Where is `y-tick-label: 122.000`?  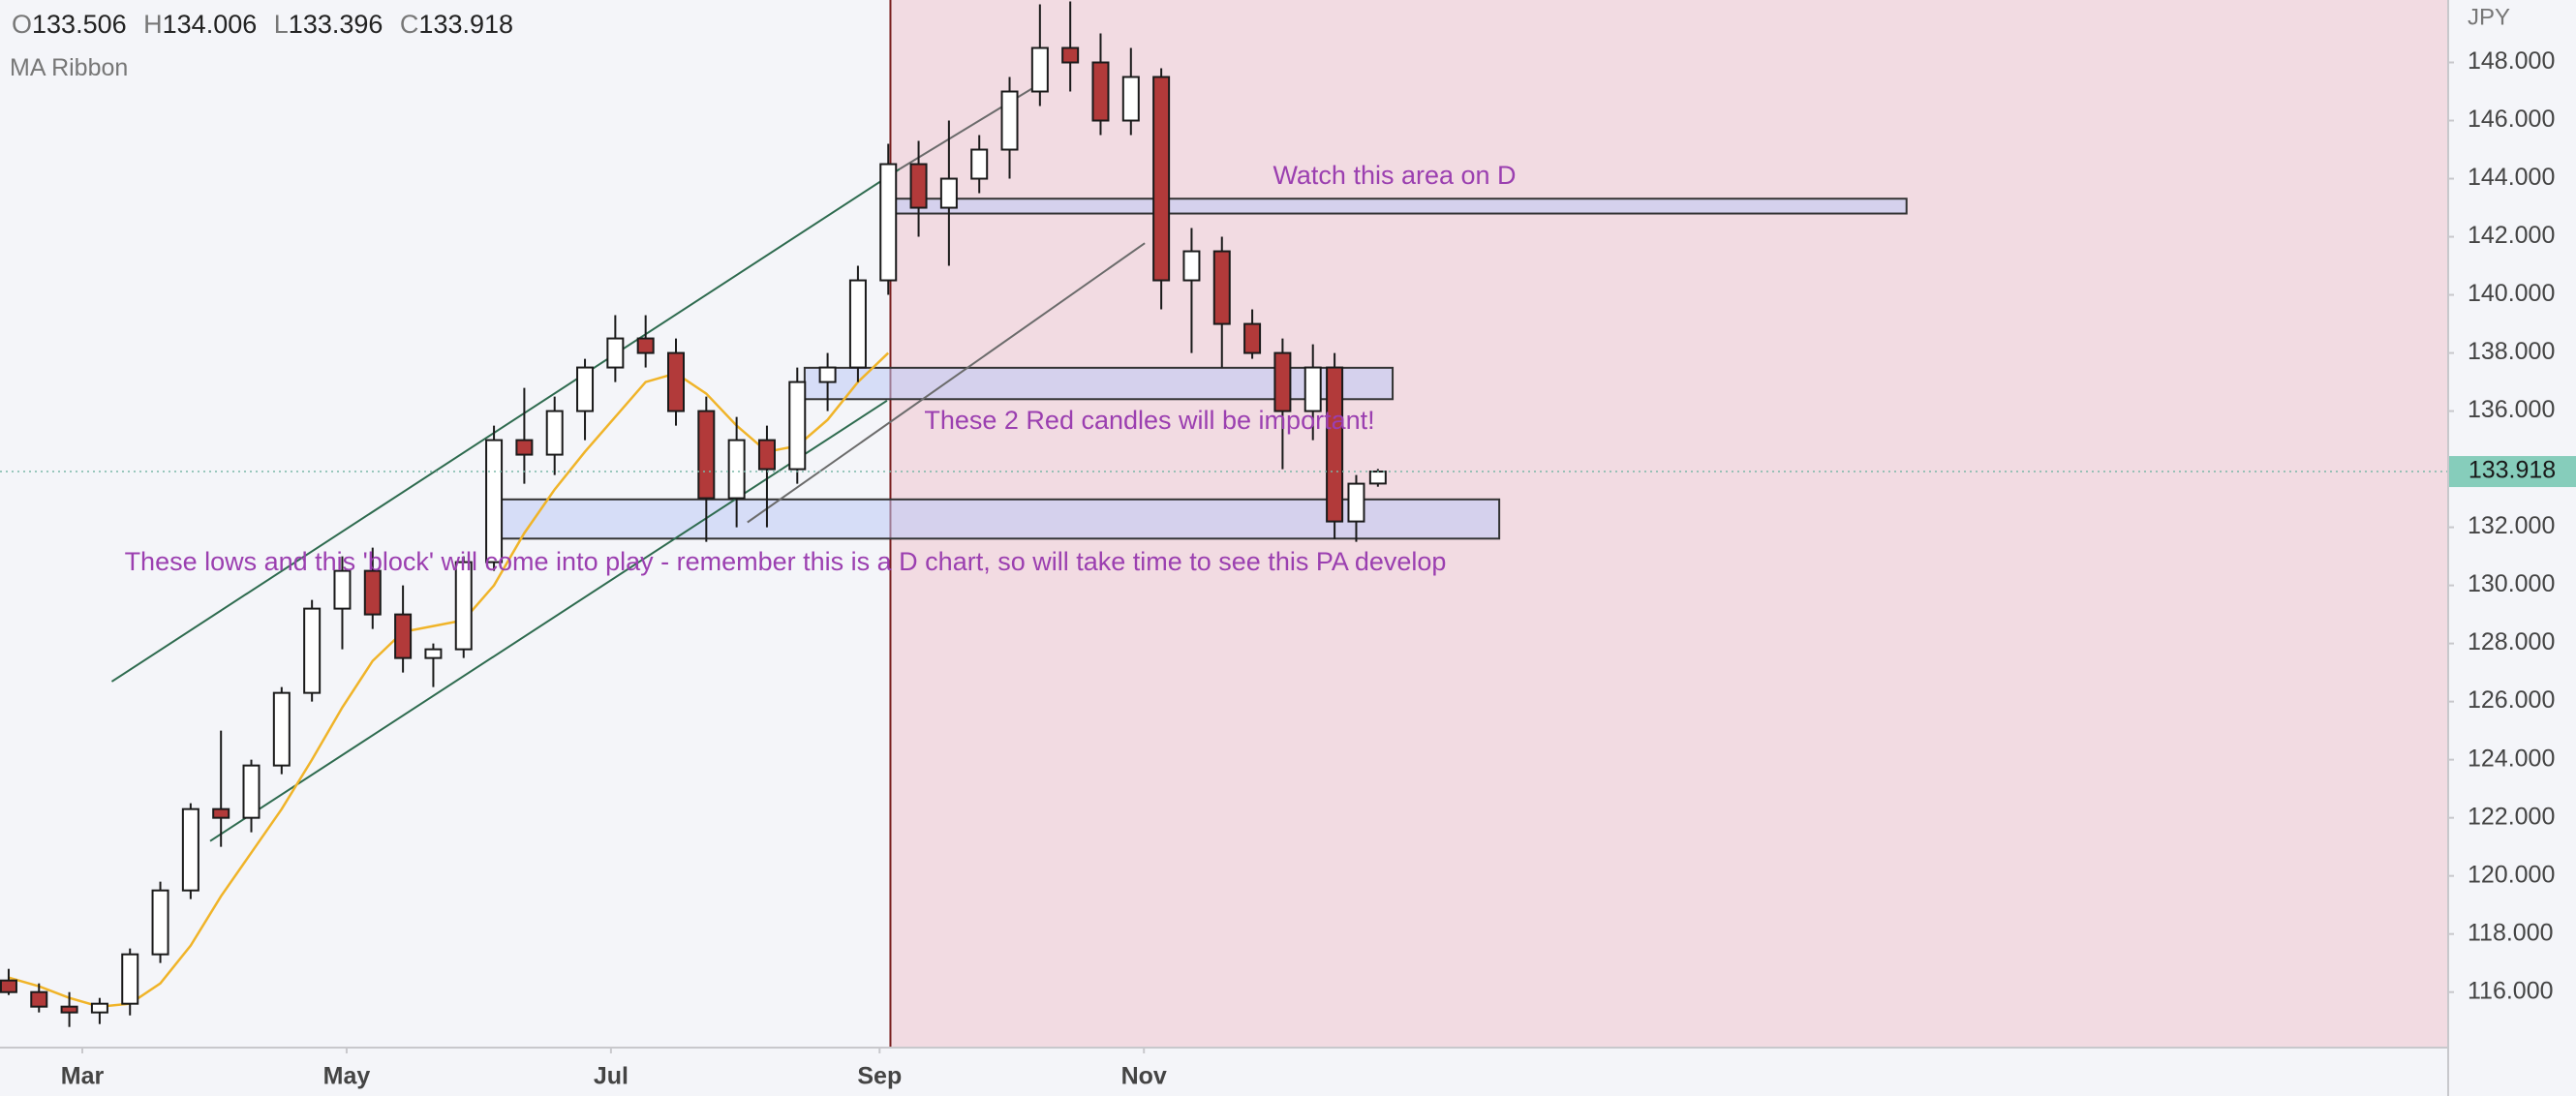 y-tick-label: 122.000 is located at coordinates (2511, 816).